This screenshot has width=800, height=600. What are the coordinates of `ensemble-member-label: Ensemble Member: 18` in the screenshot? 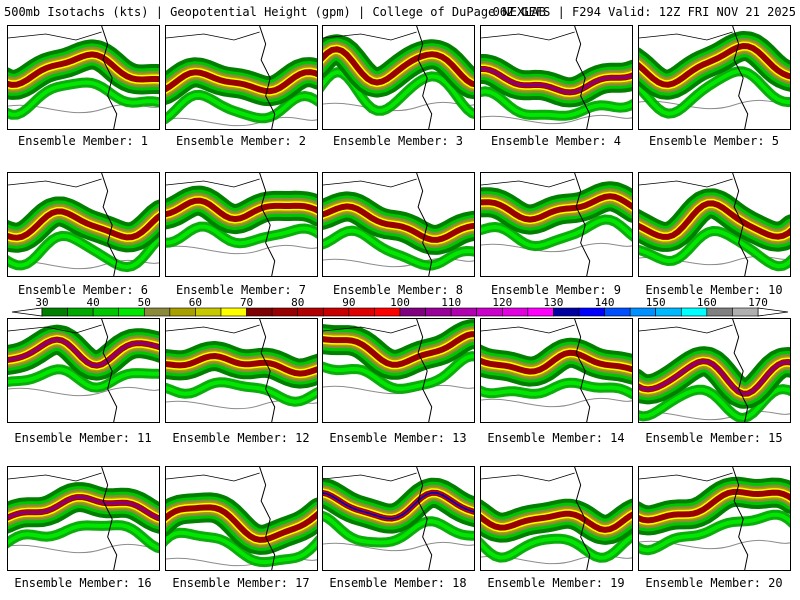 It's located at (398, 583).